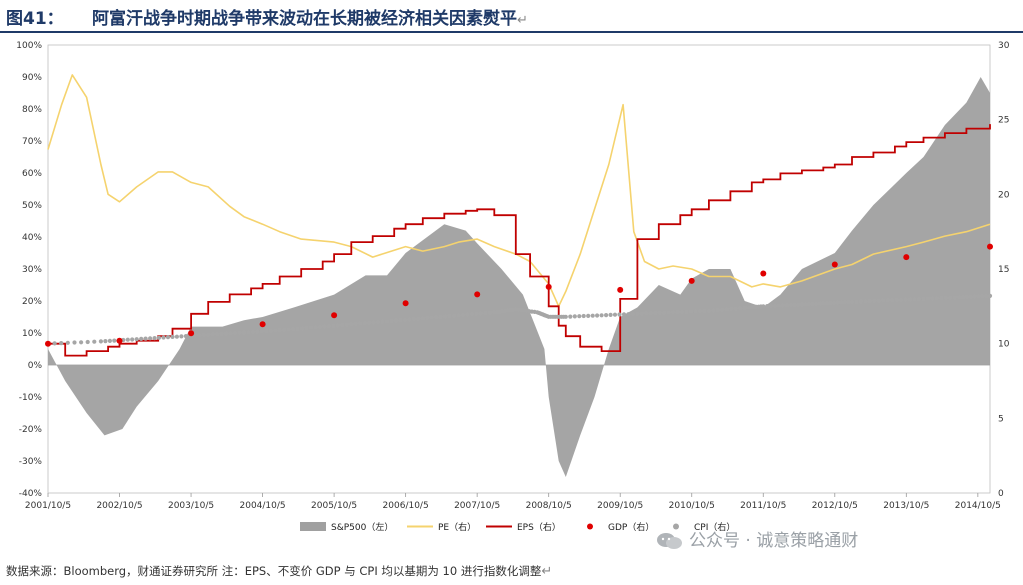 Image resolution: width=1023 pixels, height=585 pixels. Describe the element at coordinates (32, 142) in the screenshot. I see `y-left-tick-label: 70%` at that location.